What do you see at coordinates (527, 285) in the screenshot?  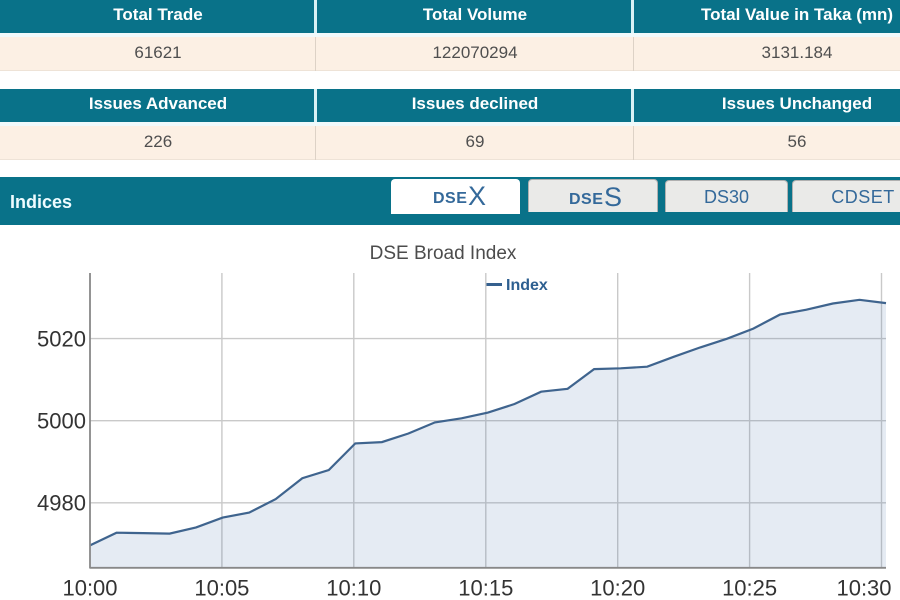 I see `svg-text: Index` at bounding box center [527, 285].